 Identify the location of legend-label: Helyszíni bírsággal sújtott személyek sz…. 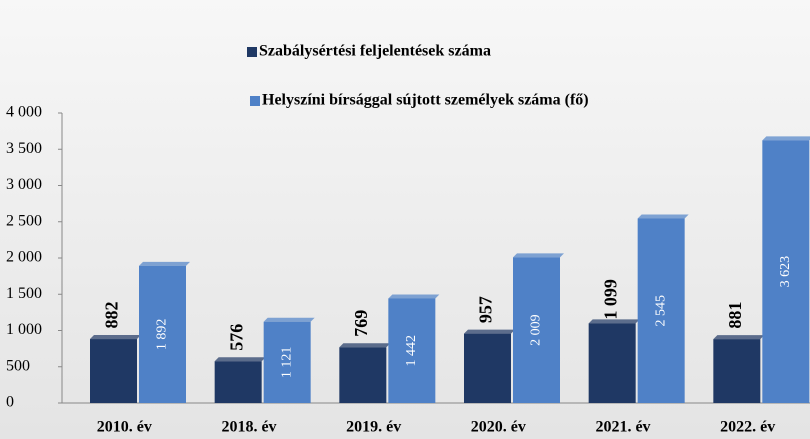
(425, 100).